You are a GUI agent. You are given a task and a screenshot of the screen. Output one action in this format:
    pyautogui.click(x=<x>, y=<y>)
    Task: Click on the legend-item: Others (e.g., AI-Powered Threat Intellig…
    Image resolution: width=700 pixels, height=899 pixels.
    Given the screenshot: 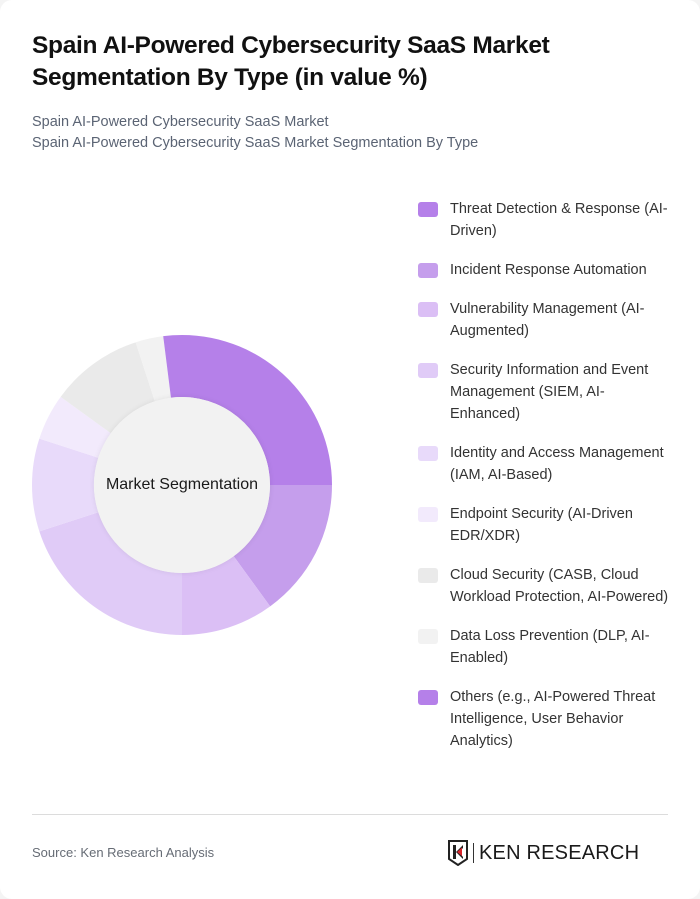 What is the action you would take?
    pyautogui.click(x=549, y=719)
    